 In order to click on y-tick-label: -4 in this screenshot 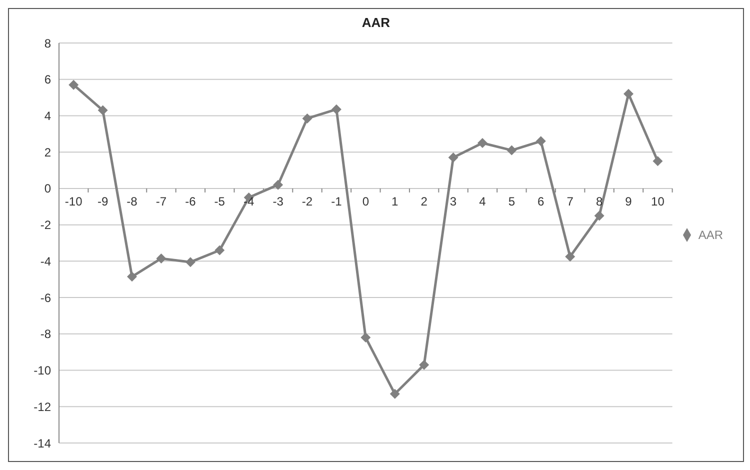, I will do `click(46, 261)`.